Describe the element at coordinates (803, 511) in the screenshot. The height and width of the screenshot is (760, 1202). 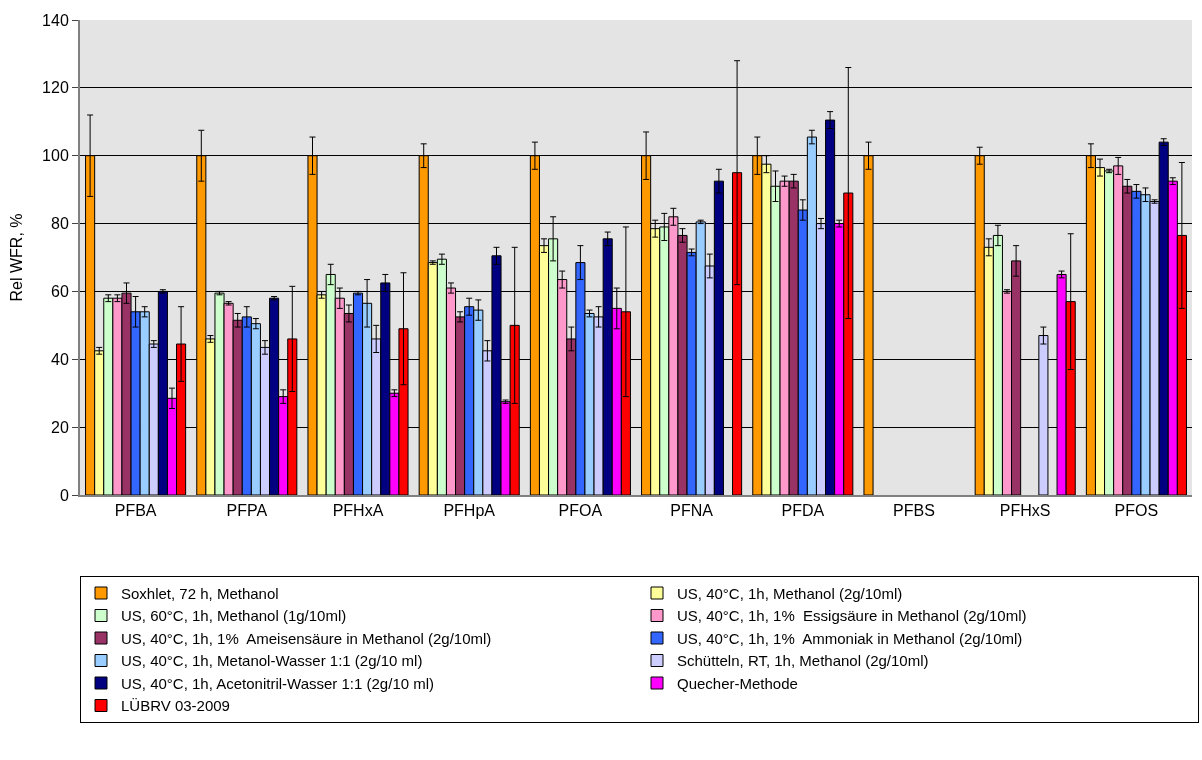
I see `x-tick-label: PFDA` at that location.